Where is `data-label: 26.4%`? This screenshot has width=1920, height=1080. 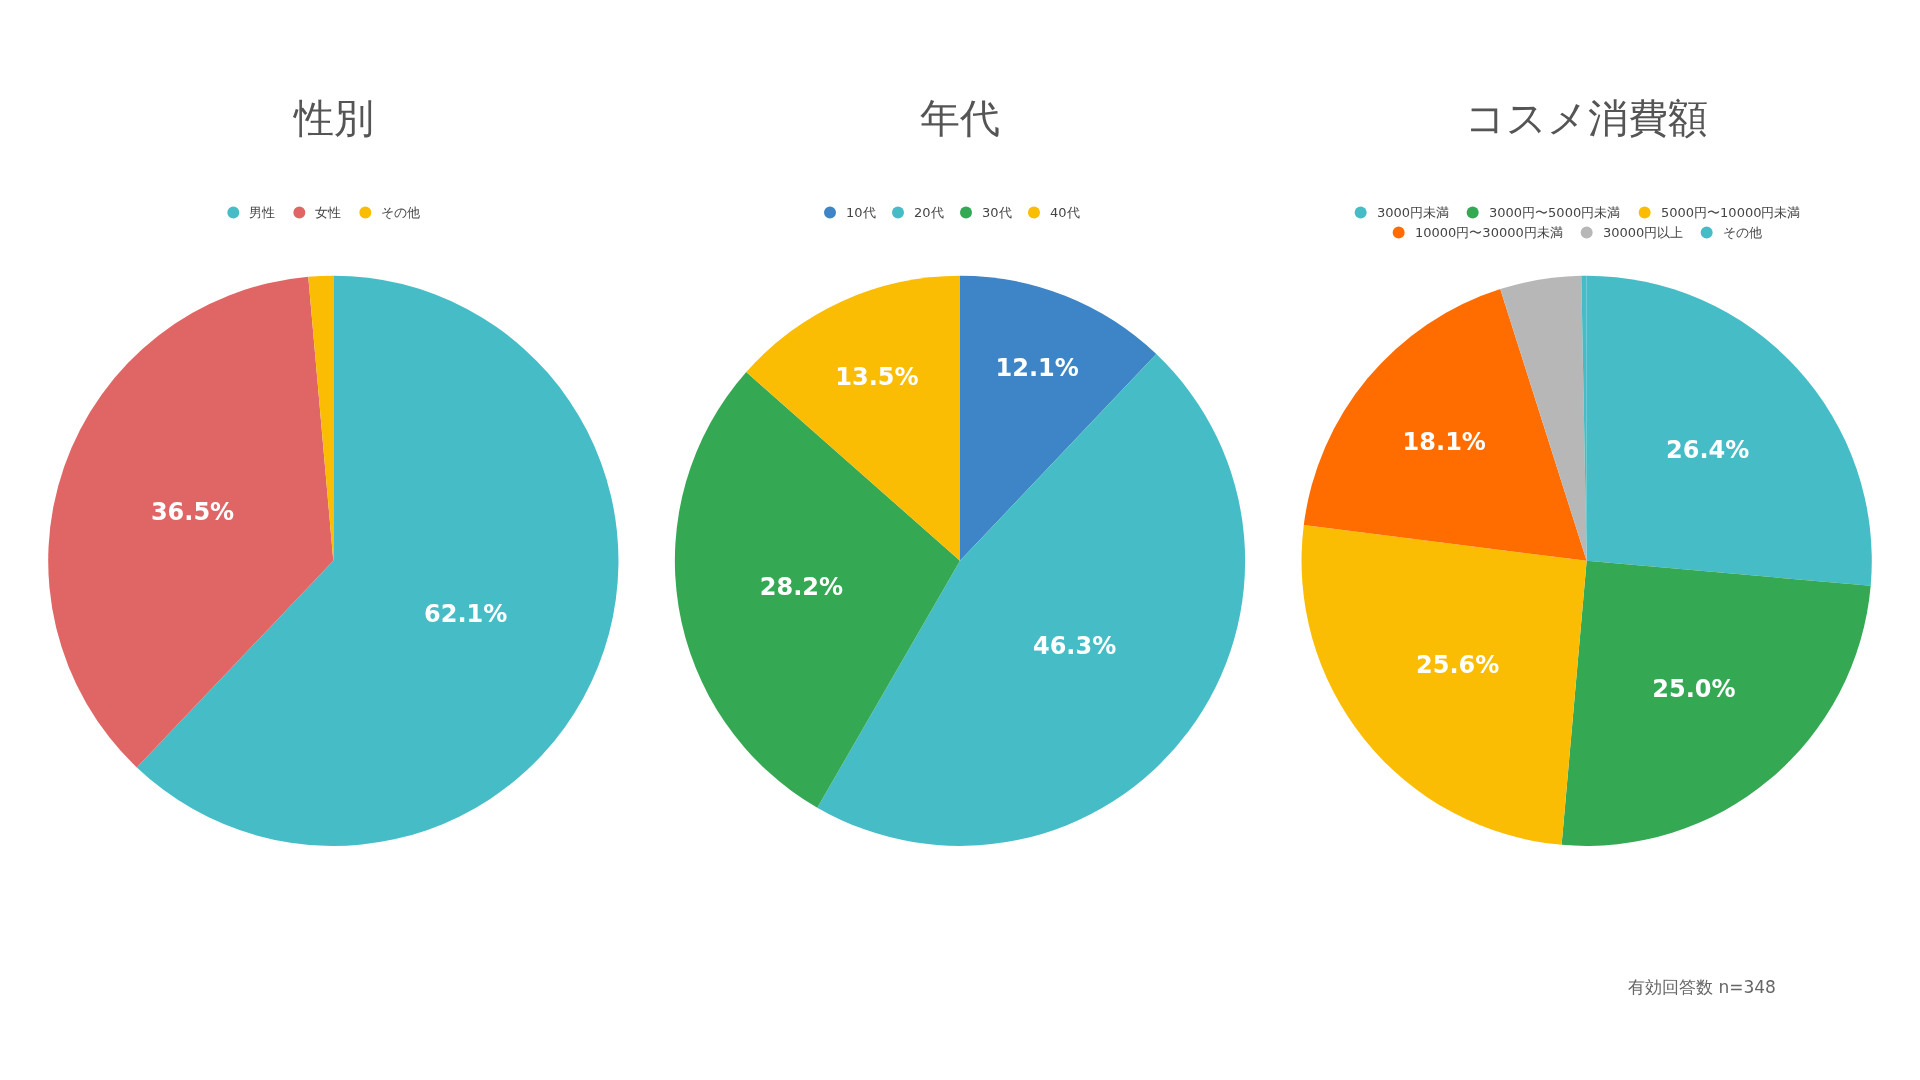 data-label: 26.4% is located at coordinates (1708, 449).